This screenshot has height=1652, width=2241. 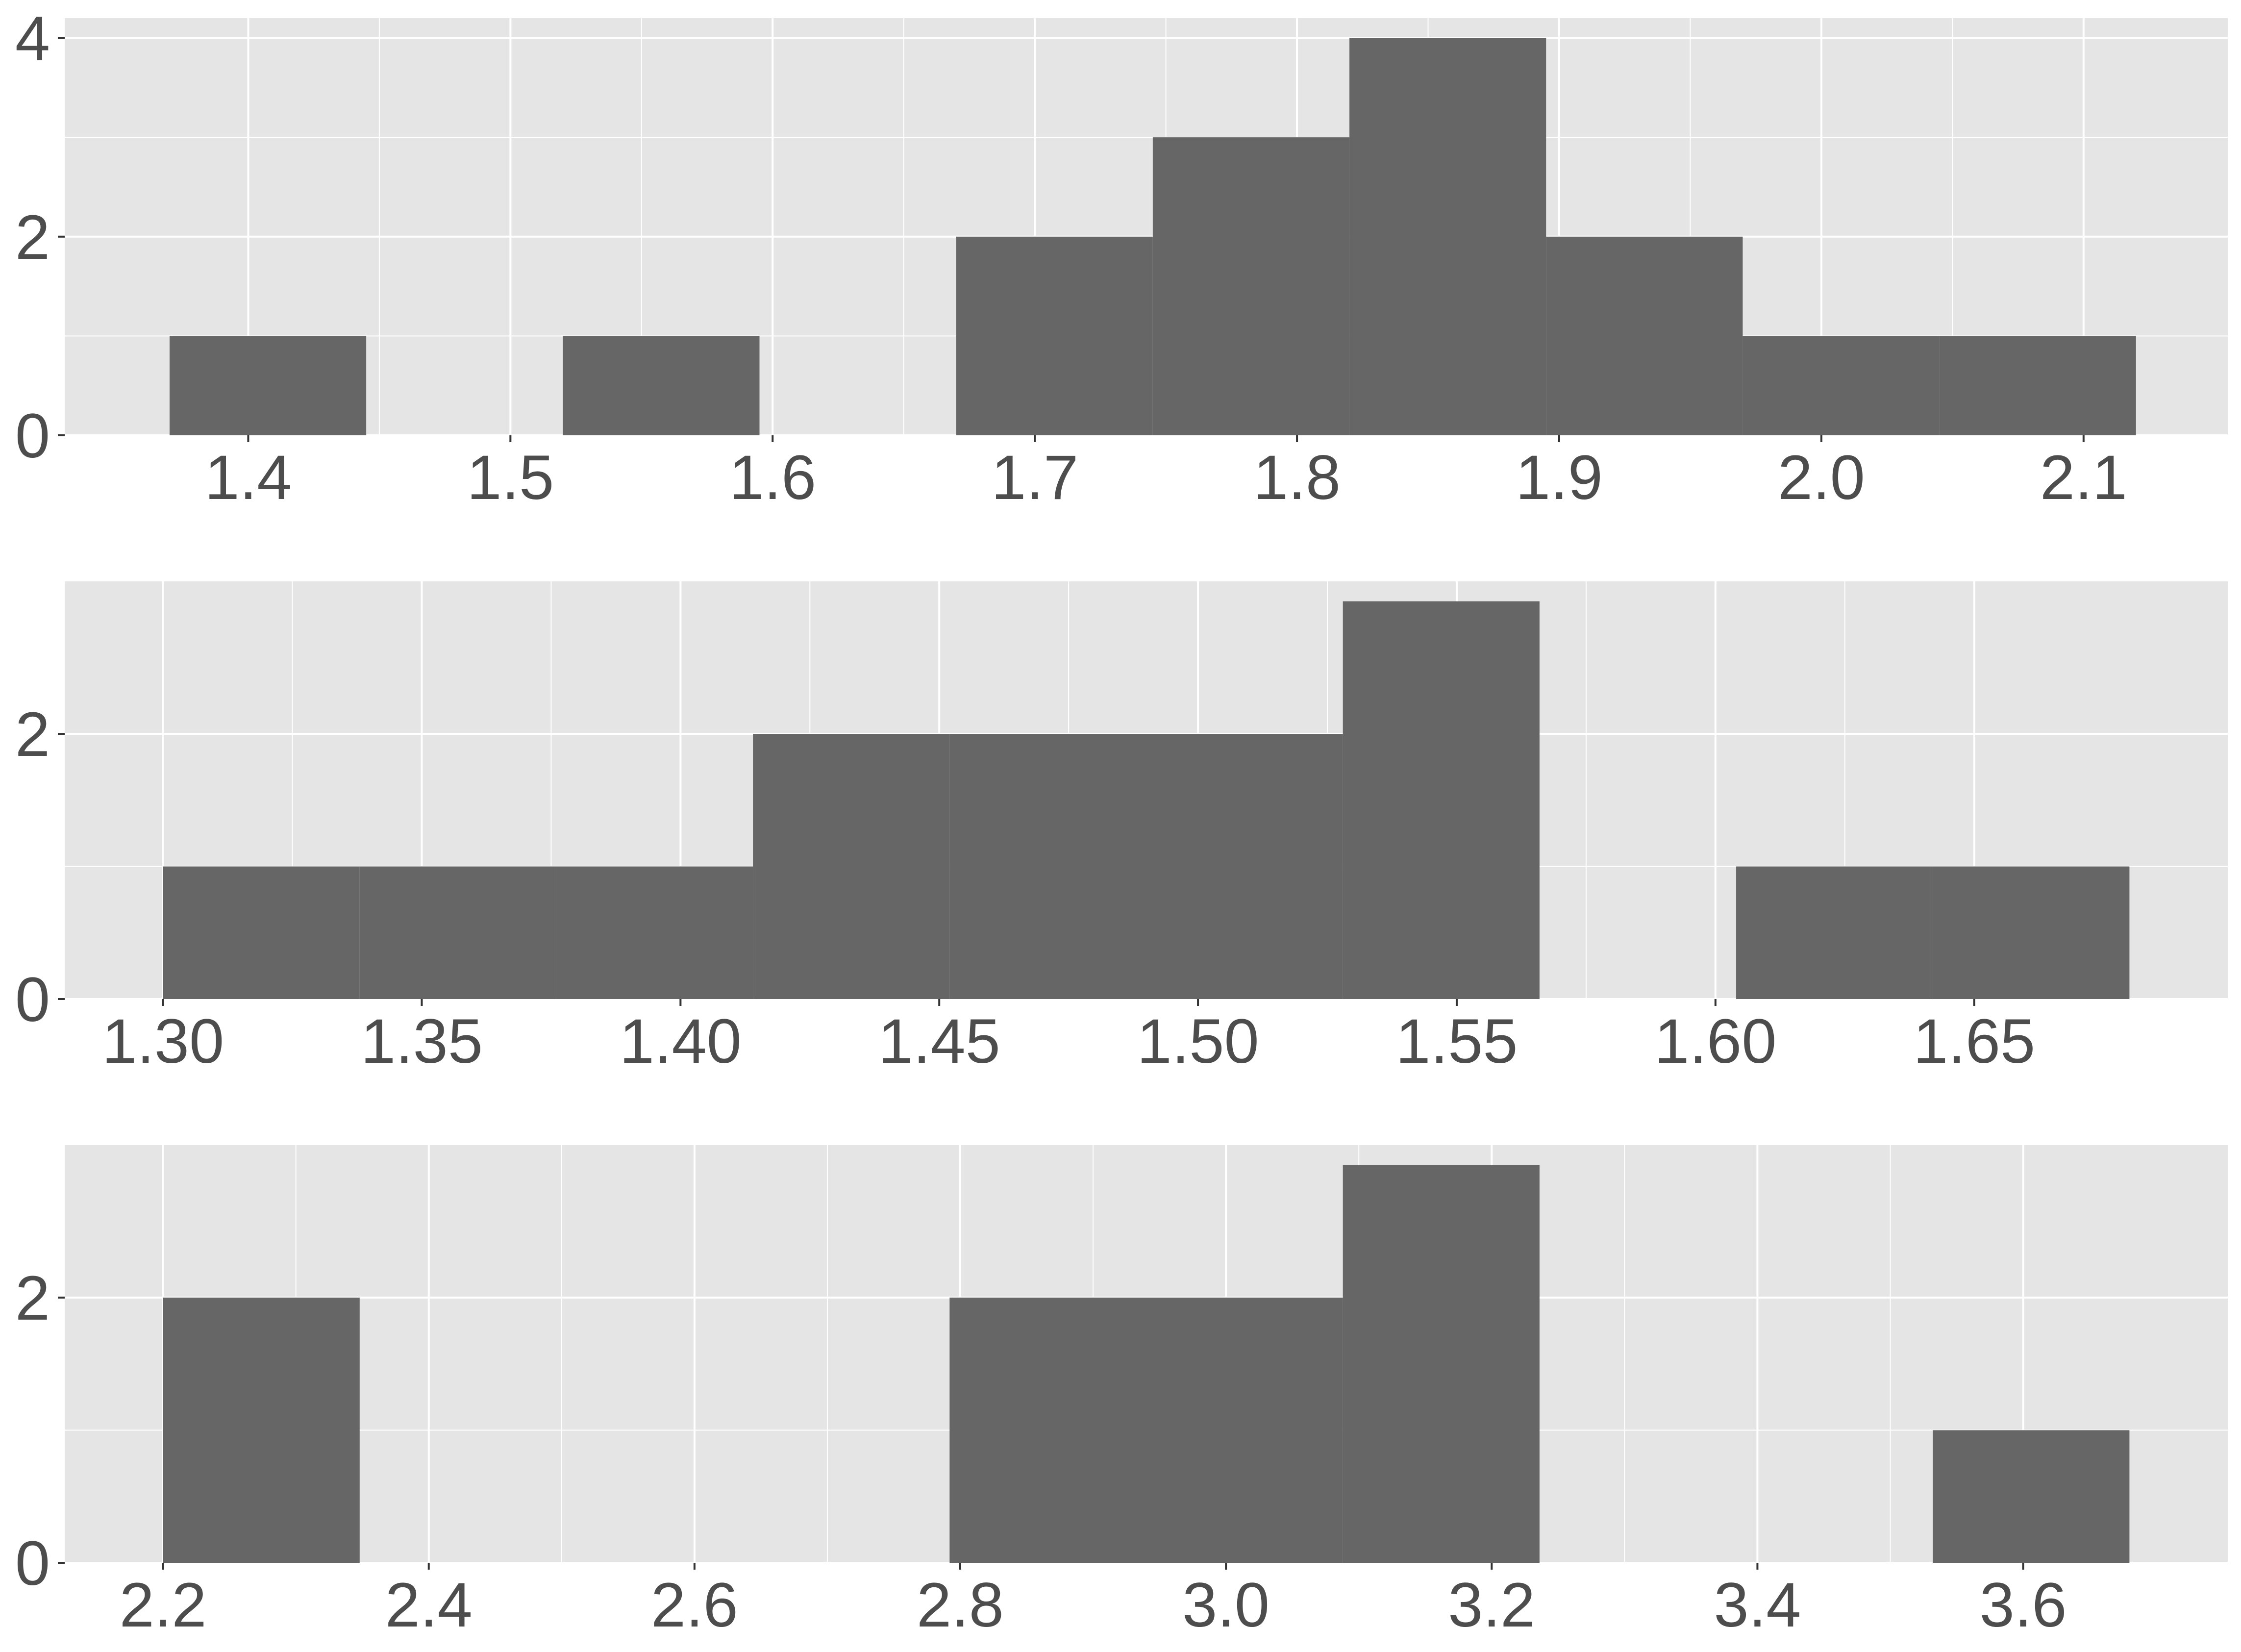 What do you see at coordinates (510, 478) in the screenshot?
I see `x-tick-label: 1.5` at bounding box center [510, 478].